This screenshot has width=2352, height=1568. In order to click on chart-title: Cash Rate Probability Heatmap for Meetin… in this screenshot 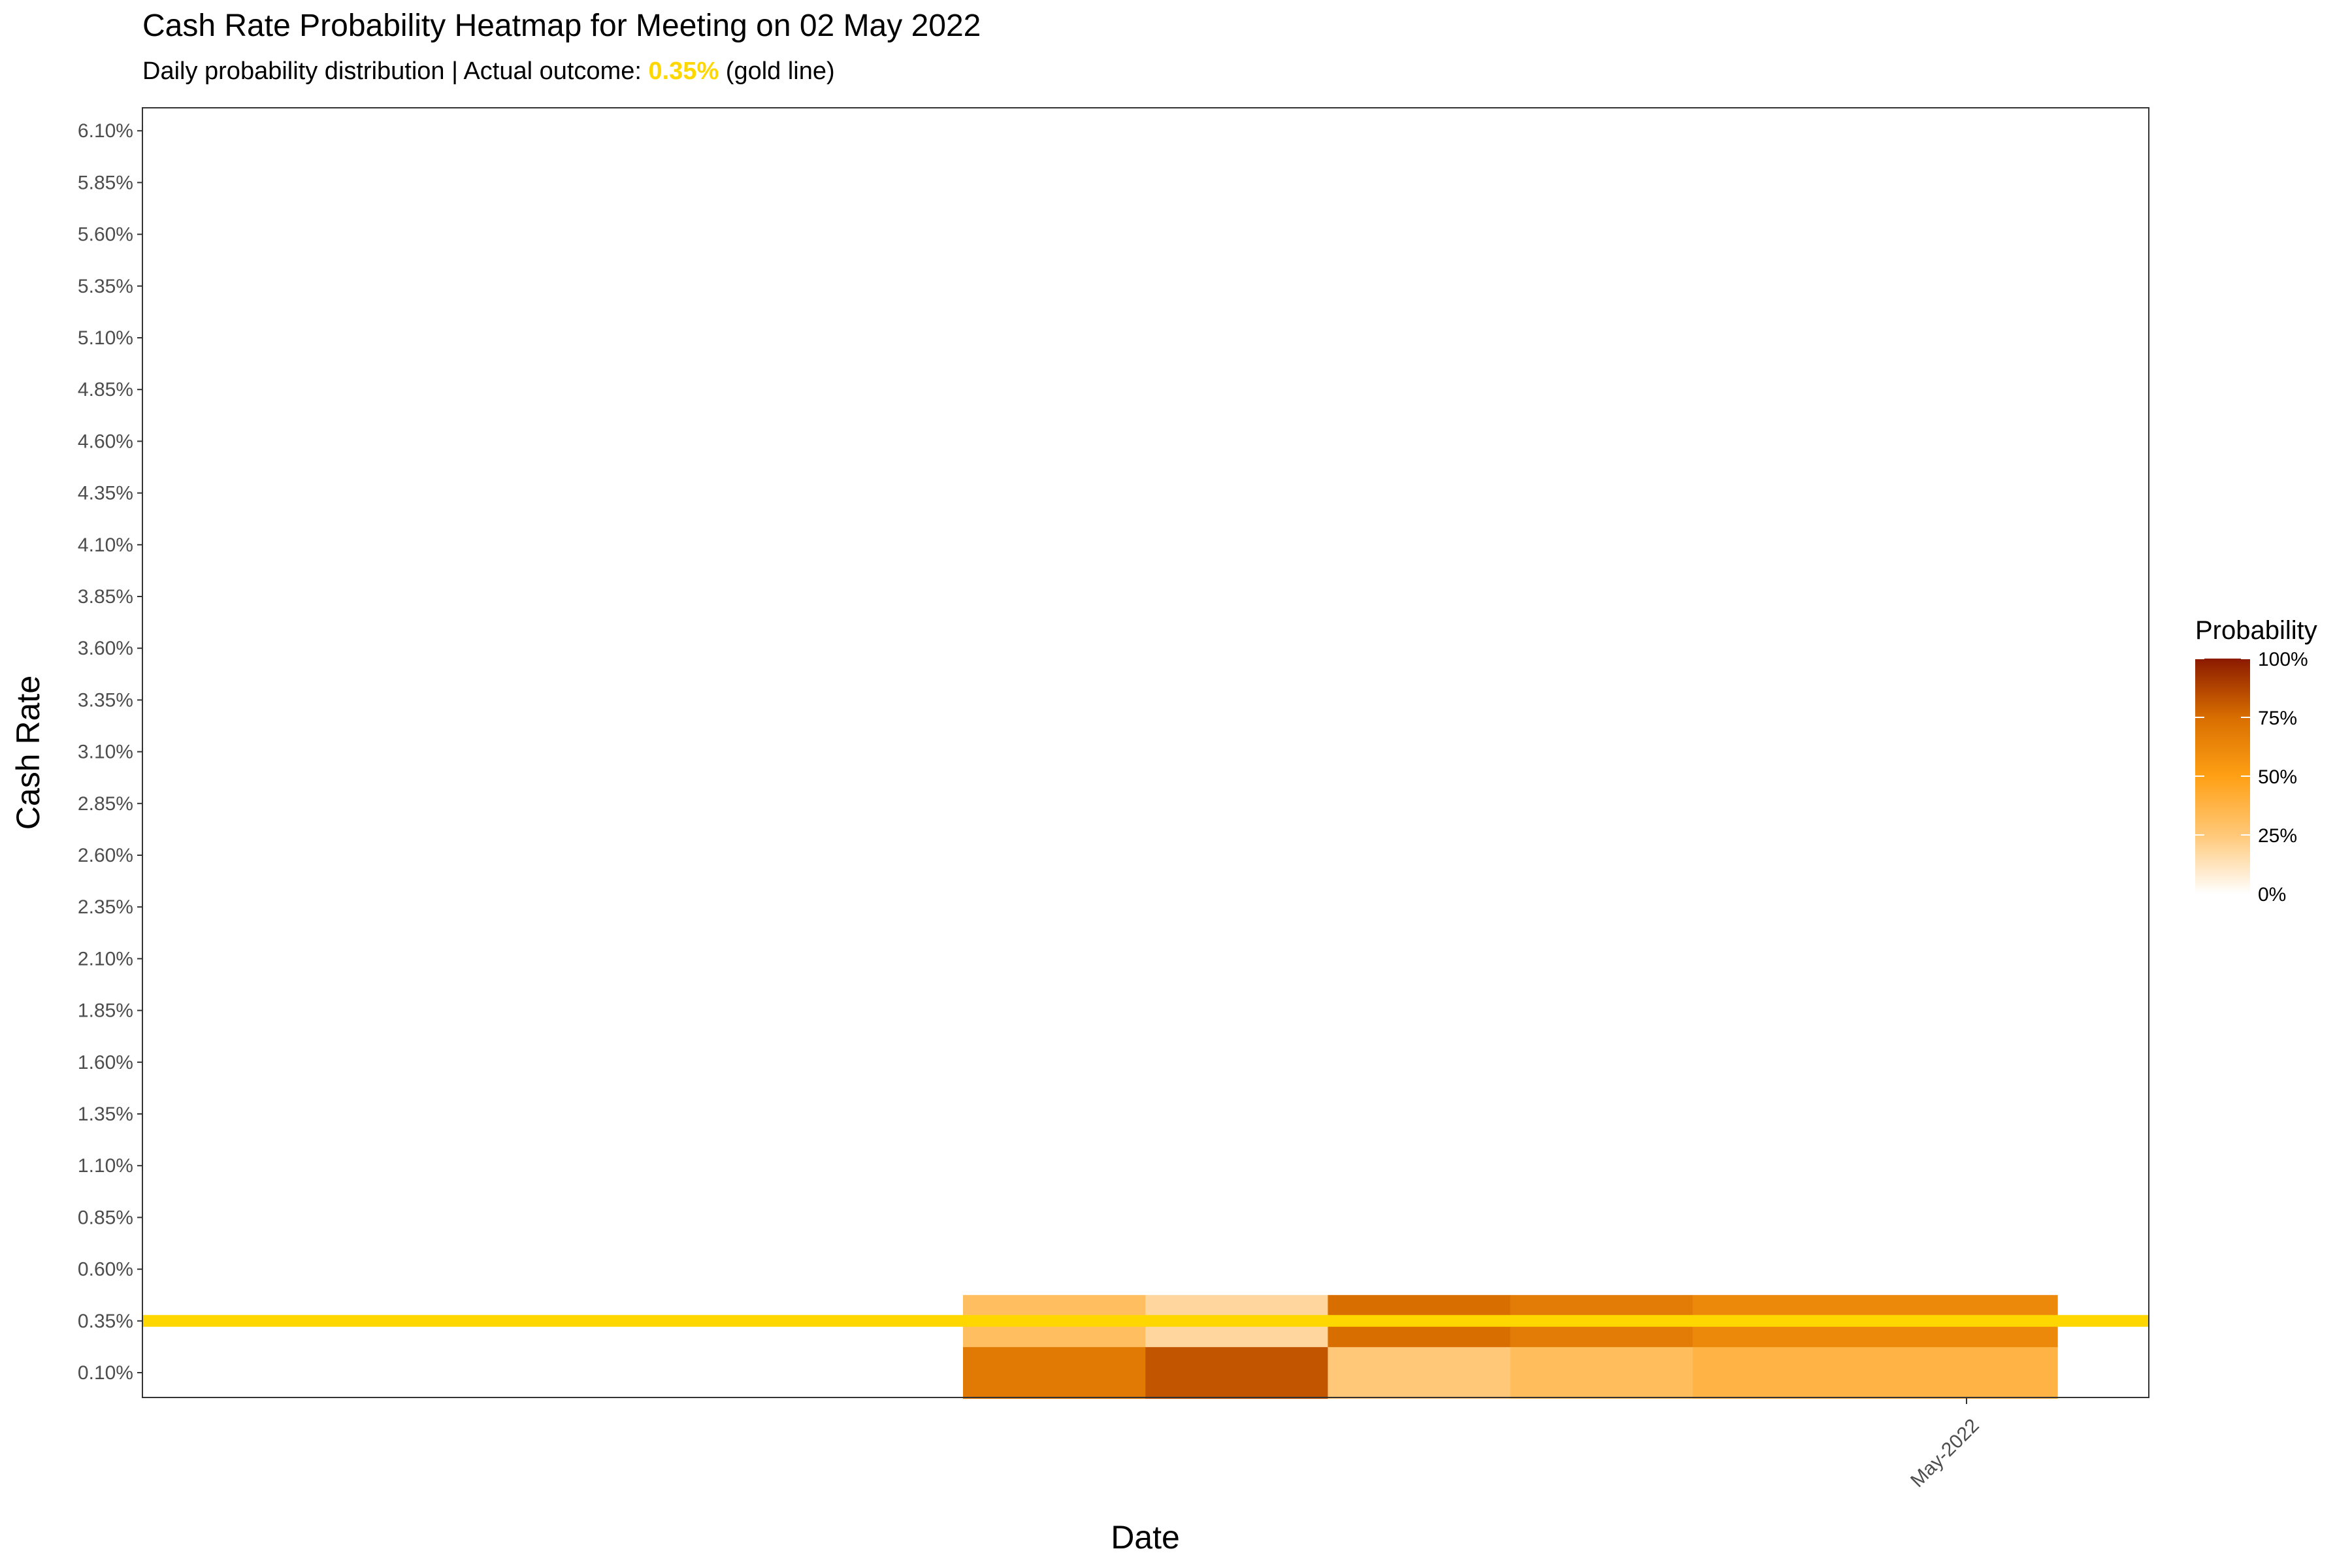, I will do `click(561, 25)`.